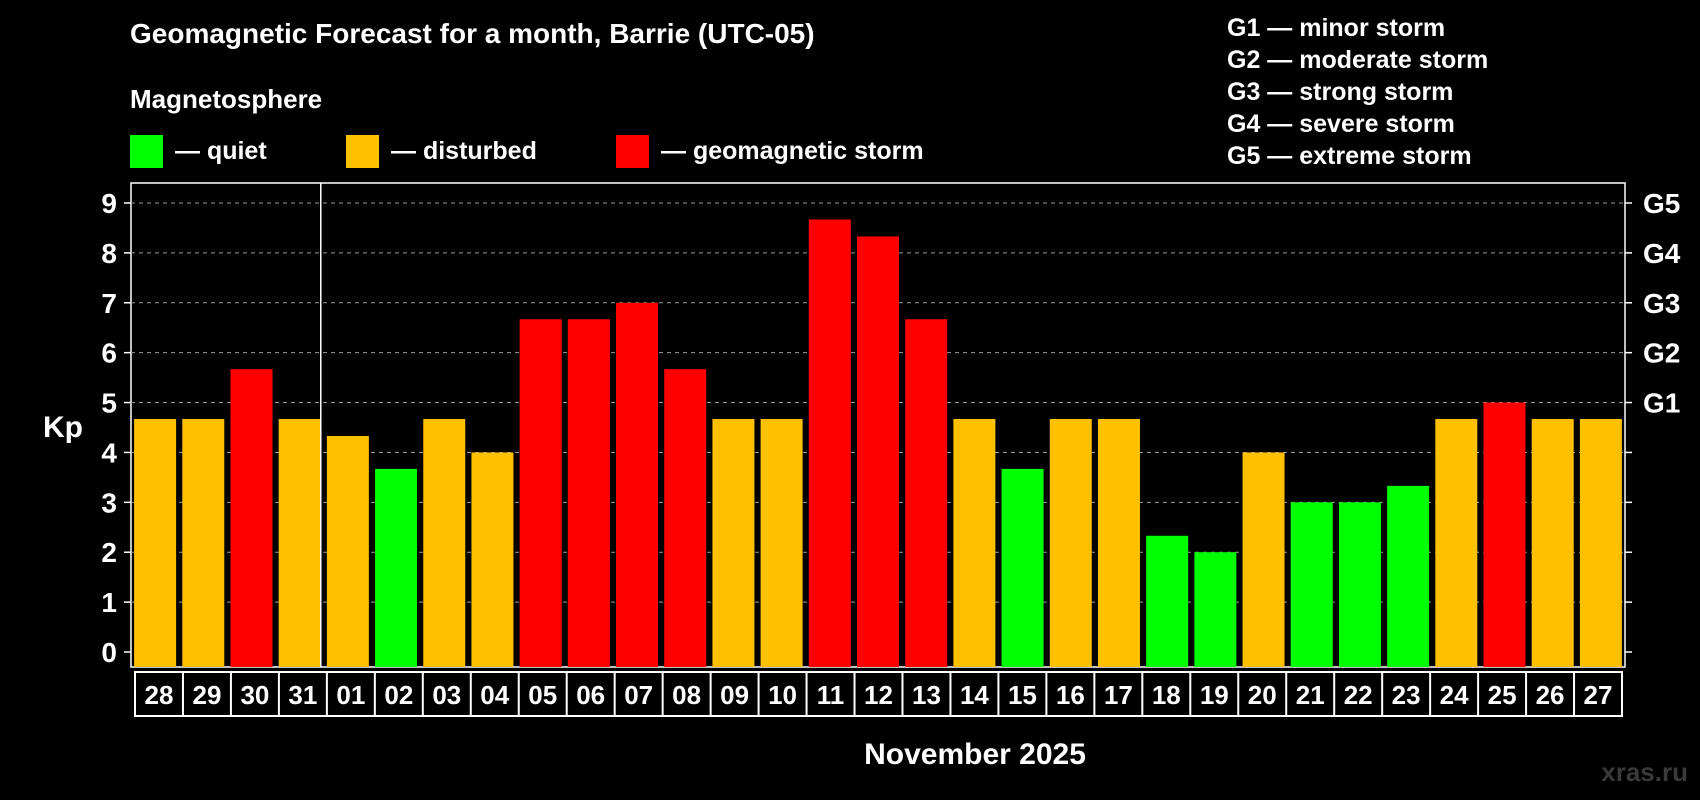 The height and width of the screenshot is (800, 1700). I want to click on x-tick-label-10: 10, so click(782, 695).